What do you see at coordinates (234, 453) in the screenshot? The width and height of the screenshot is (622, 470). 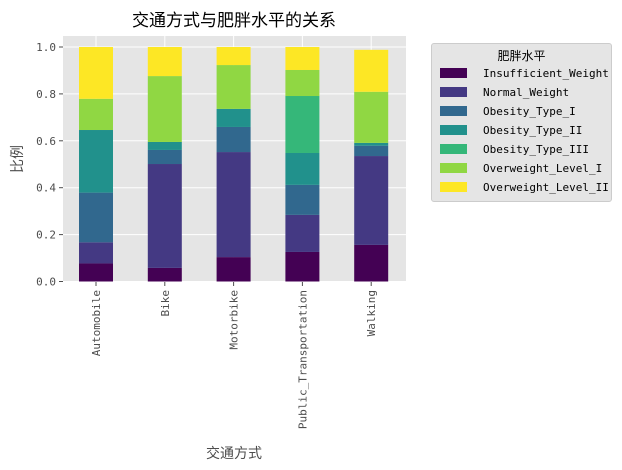 I see `x-axis-label: 交通方式` at bounding box center [234, 453].